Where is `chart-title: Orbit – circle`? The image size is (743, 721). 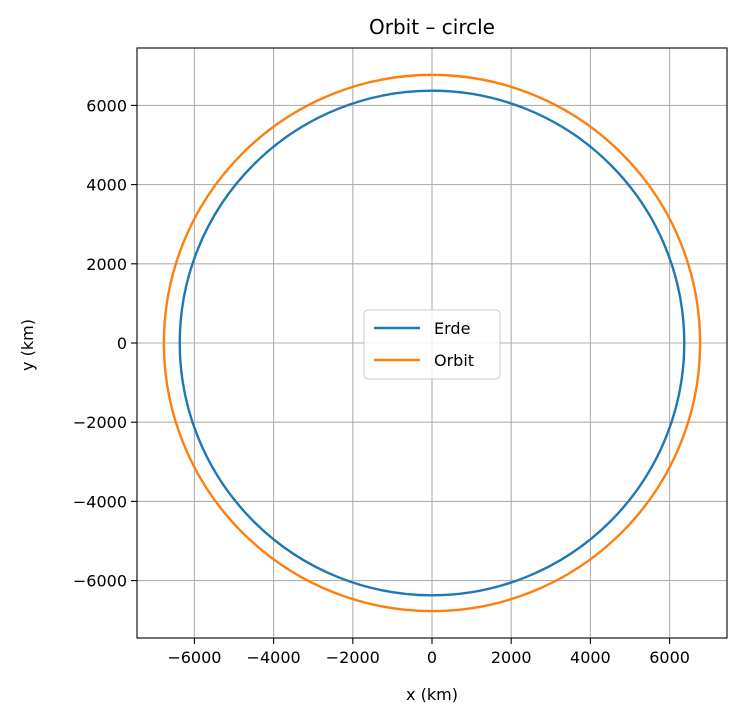 chart-title: Orbit – circle is located at coordinates (432, 27).